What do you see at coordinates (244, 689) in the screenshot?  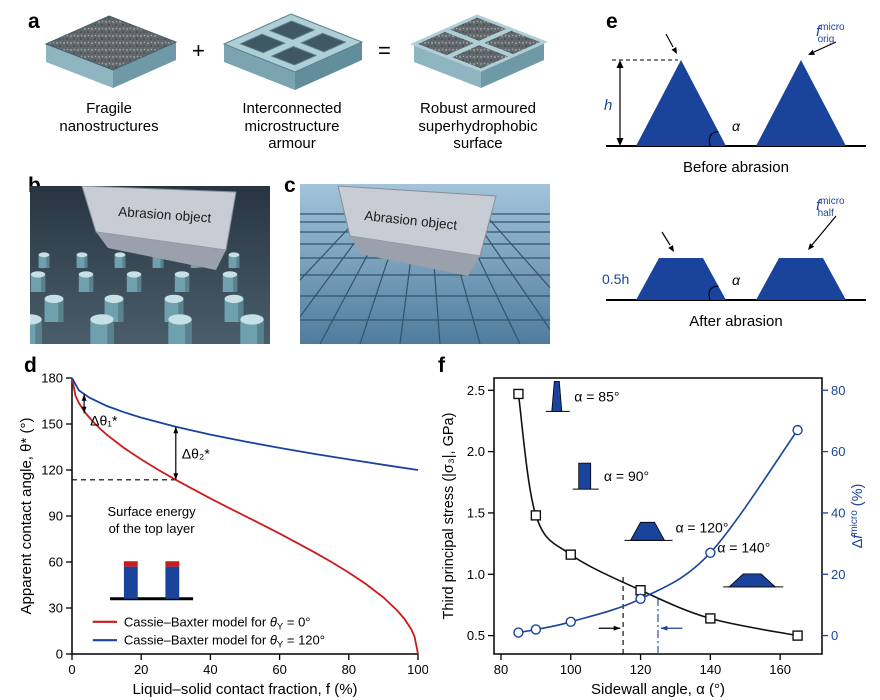 I see `svg-text:Liquid–solid contact fraction,: Liquid–solid contact fraction, f (%)` at bounding box center [244, 689].